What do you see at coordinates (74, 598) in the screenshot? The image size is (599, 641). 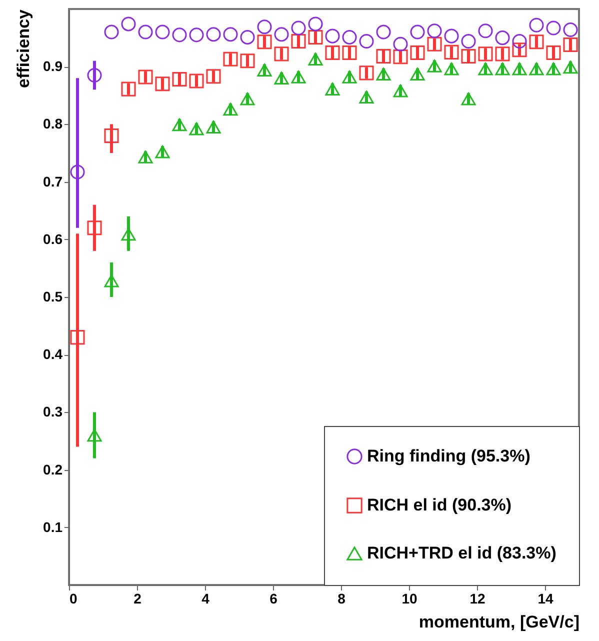 I see `x-tick-label: 0` at bounding box center [74, 598].